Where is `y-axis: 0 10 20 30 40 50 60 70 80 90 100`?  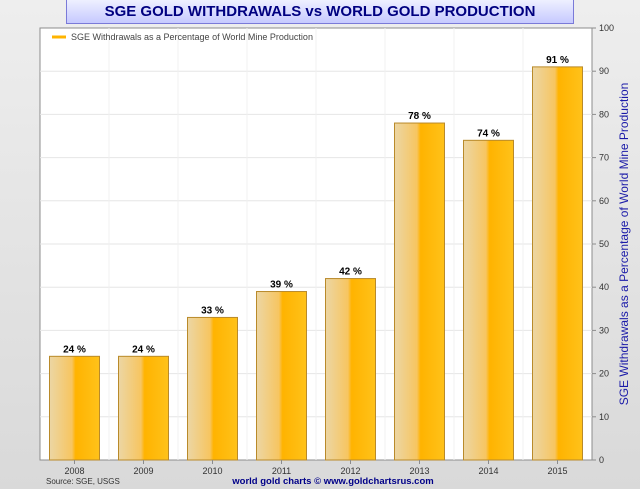
y-axis: 0 10 20 30 40 50 60 70 80 90 100 is located at coordinates (603, 244).